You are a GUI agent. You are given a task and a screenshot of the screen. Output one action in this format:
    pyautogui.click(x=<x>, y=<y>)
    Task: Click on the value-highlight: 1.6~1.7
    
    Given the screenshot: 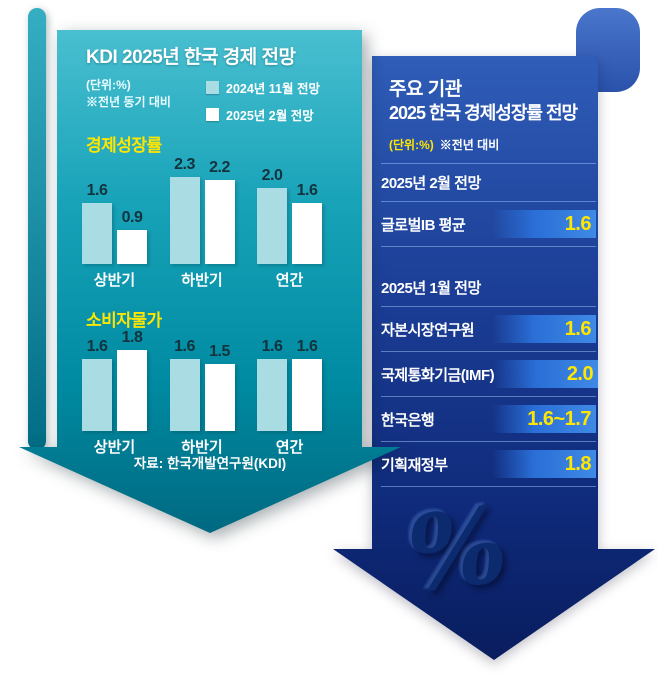 What is the action you would take?
    pyautogui.click(x=544, y=419)
    